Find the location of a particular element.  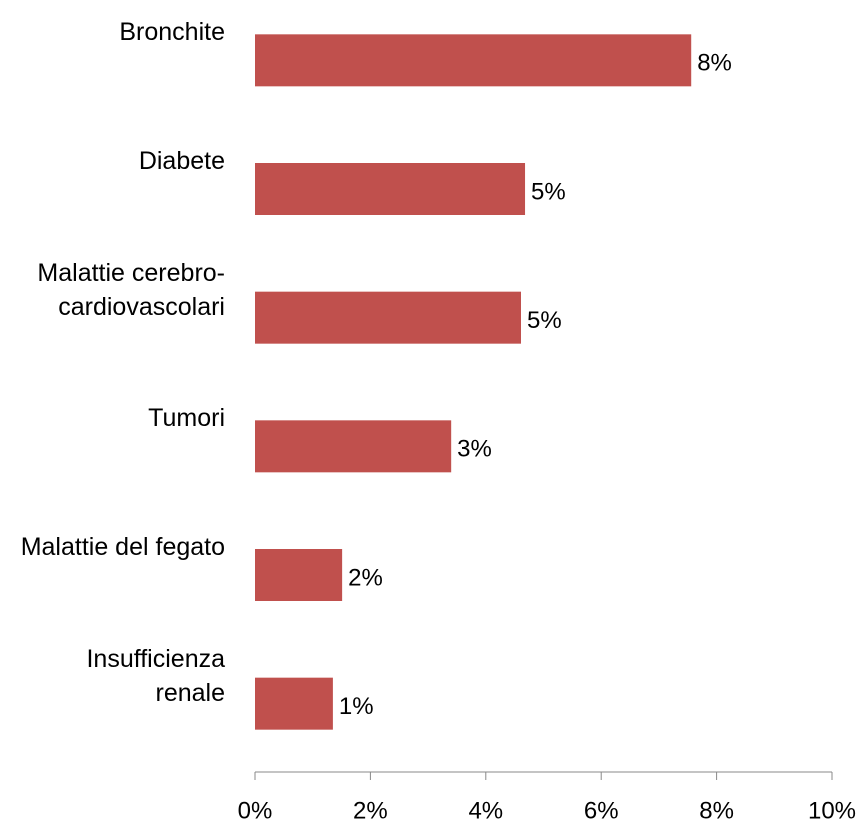

x-tick-label: 10% is located at coordinates (832, 810).